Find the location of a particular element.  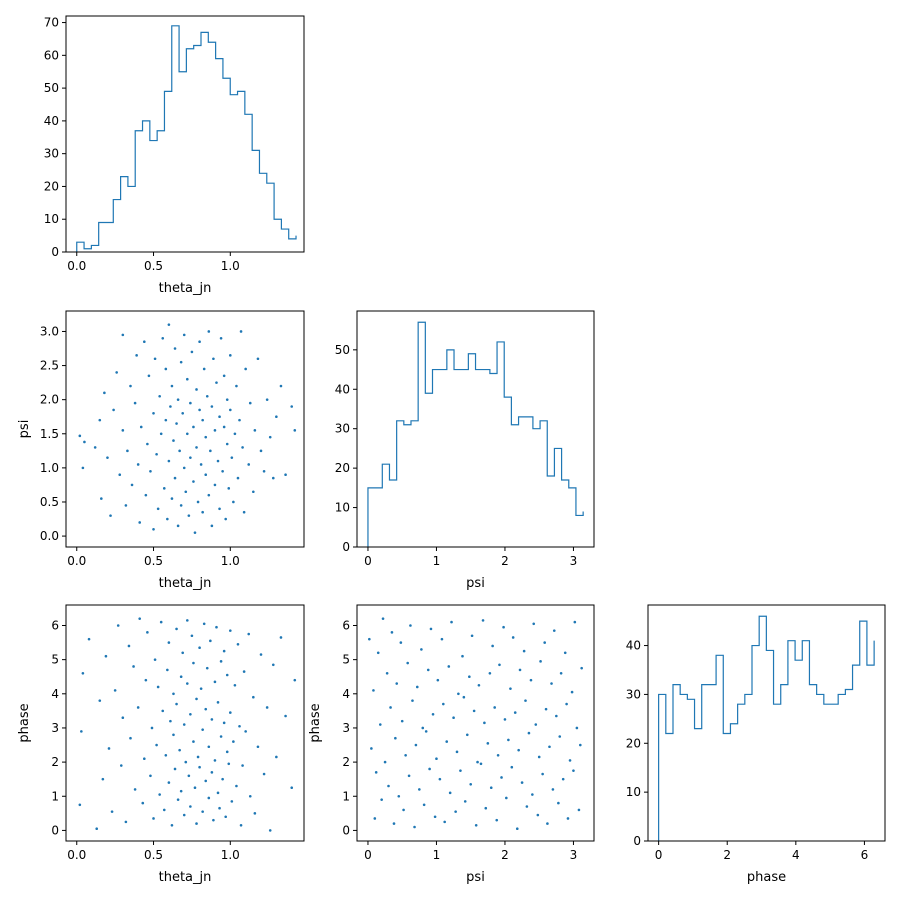

y-tick-label: 60 is located at coordinates (51, 55).